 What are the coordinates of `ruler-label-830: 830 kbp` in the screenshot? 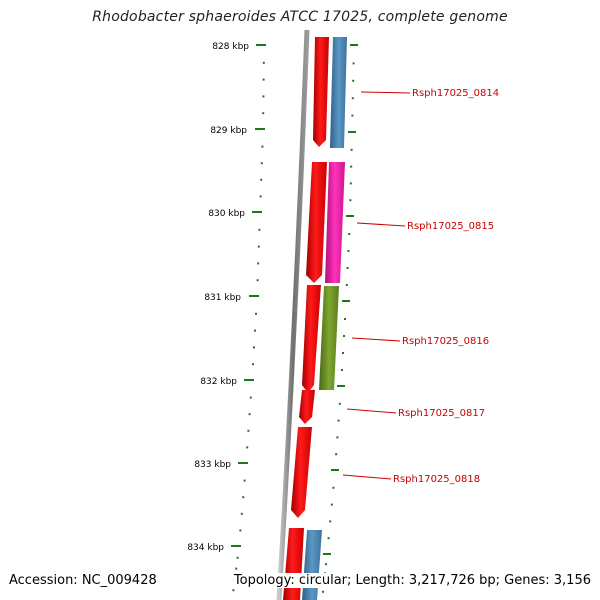 It's located at (226, 214).